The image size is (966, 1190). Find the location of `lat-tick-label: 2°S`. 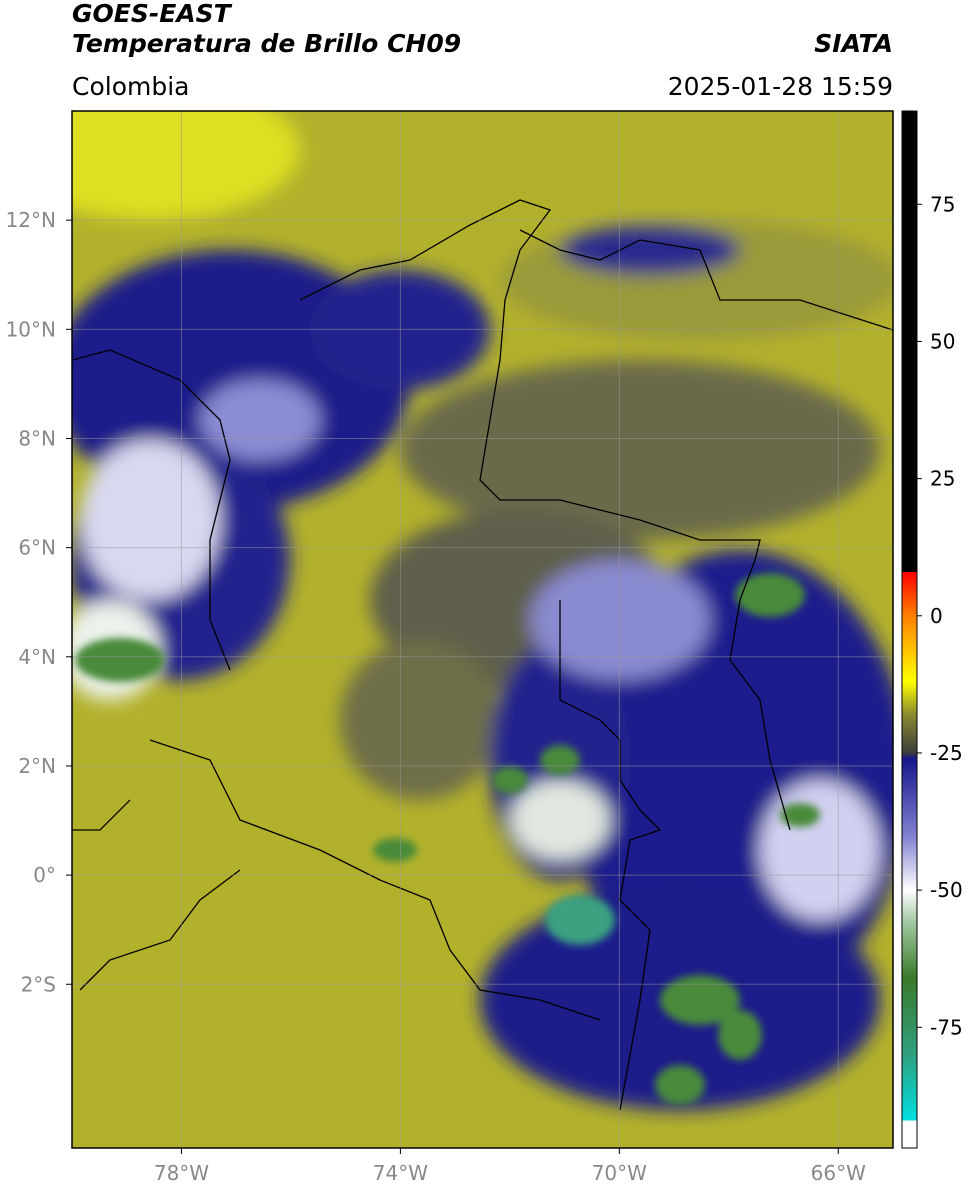

lat-tick-label: 2°S is located at coordinates (38, 984).